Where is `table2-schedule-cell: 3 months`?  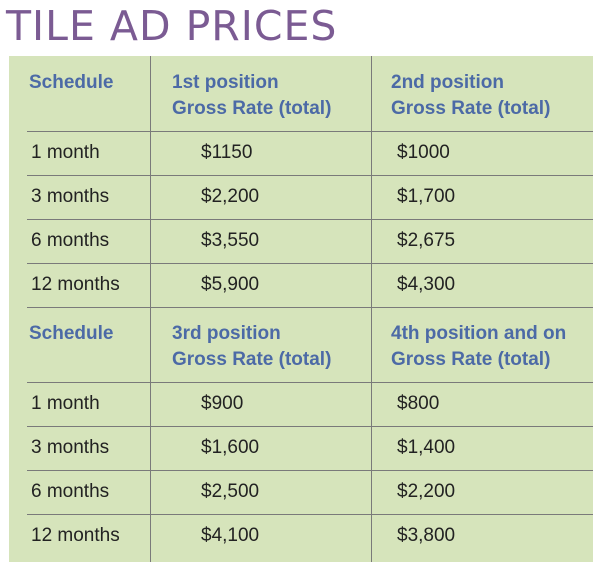 table2-schedule-cell: 3 months is located at coordinates (70, 447).